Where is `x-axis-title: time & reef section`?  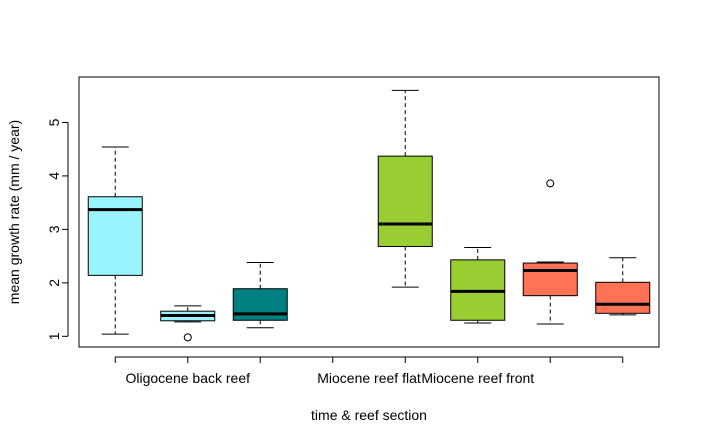 x-axis-title: time & reef section is located at coordinates (369, 415).